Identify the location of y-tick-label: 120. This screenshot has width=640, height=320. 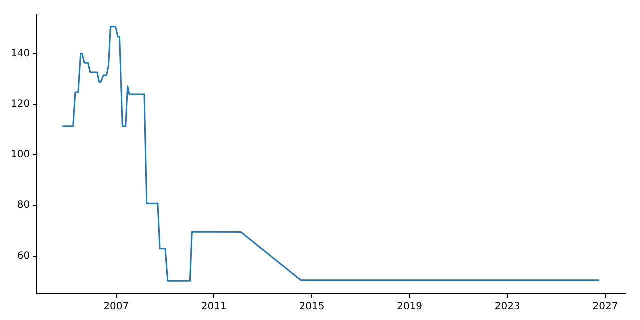
(20, 104).